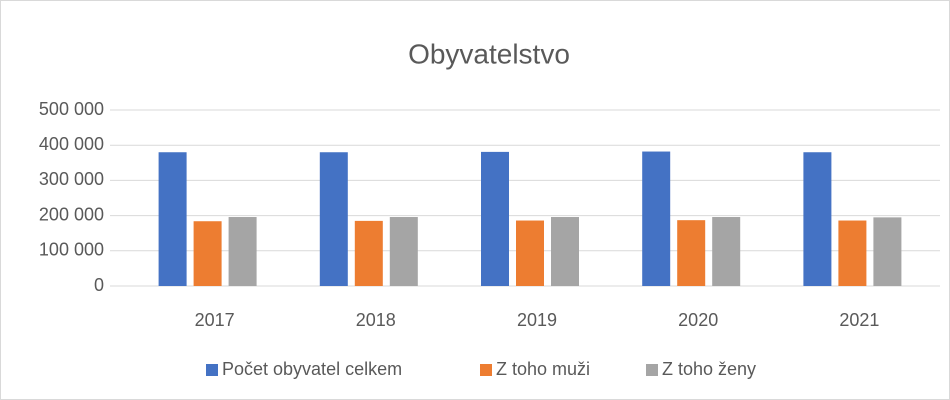  What do you see at coordinates (215, 320) in the screenshot?
I see `x-tick-label: 2017` at bounding box center [215, 320].